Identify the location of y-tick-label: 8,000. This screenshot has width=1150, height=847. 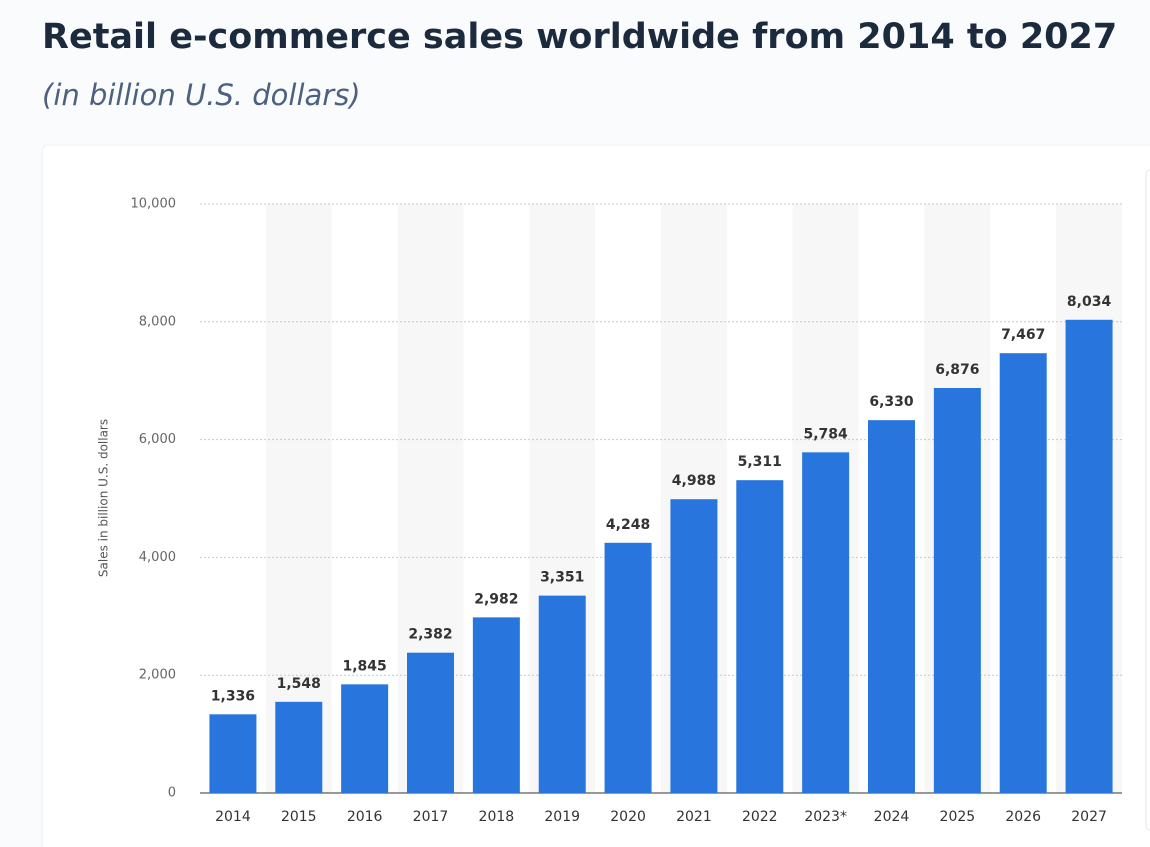
(157, 321).